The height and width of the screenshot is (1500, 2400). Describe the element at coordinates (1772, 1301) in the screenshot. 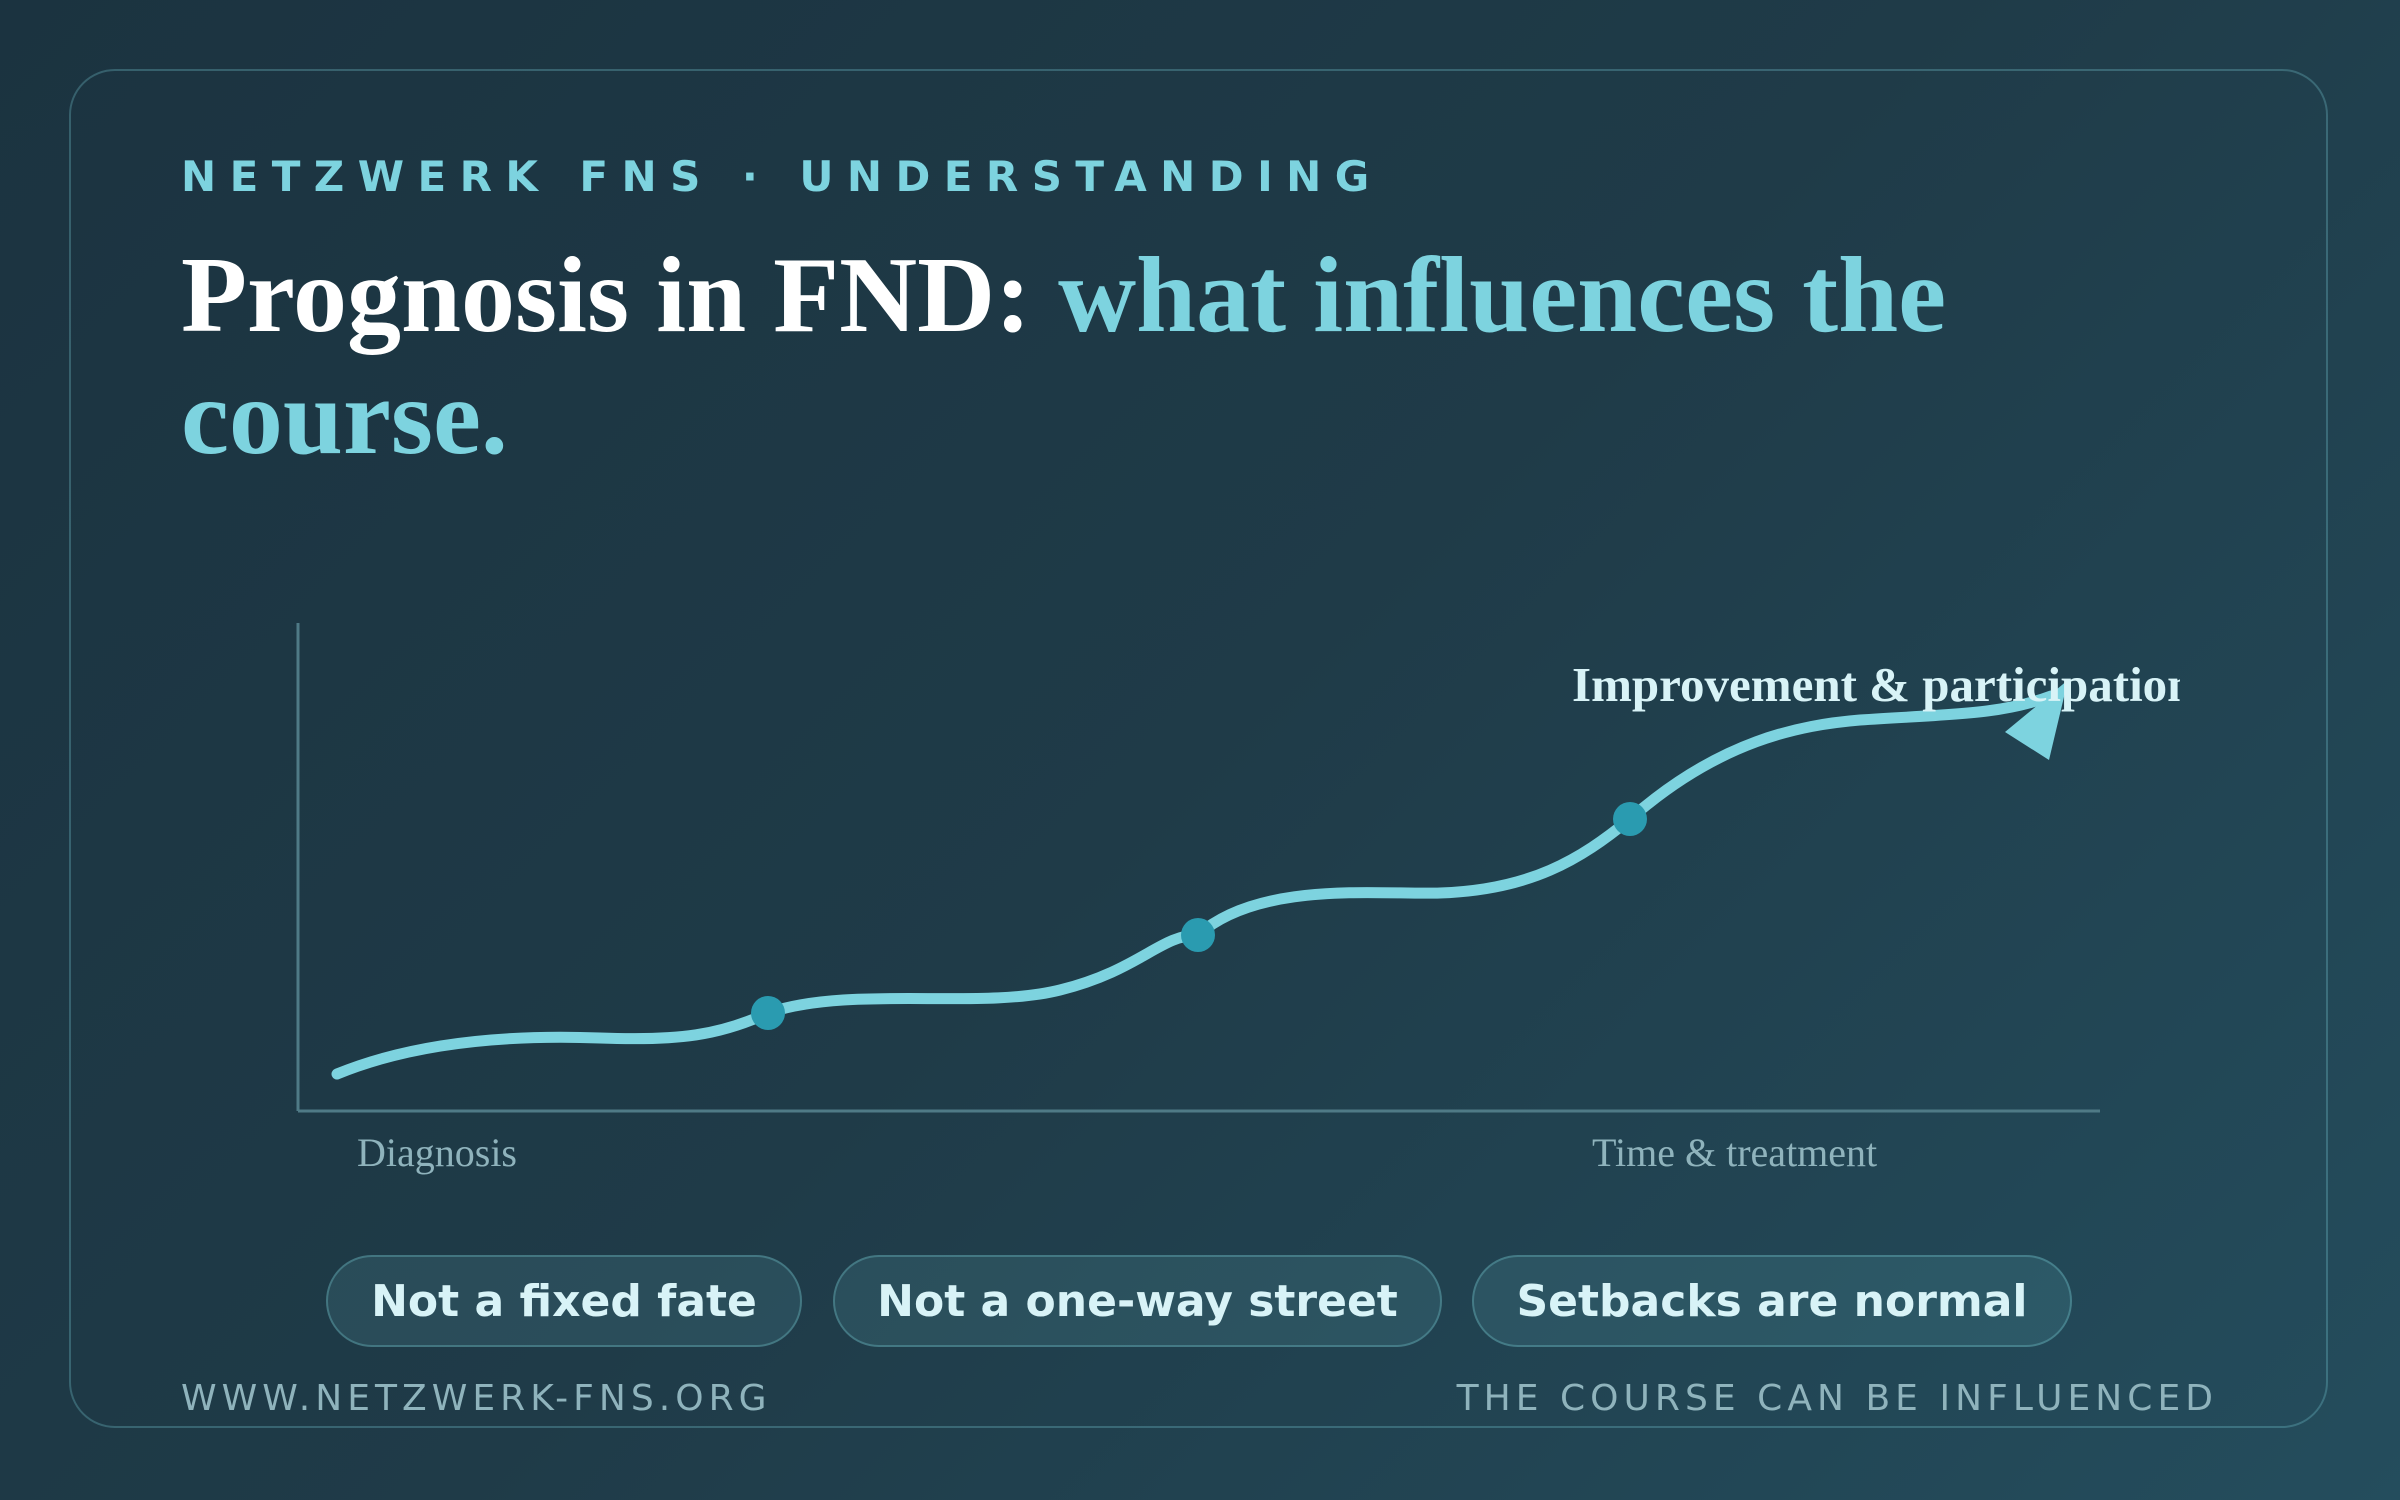

I see `pill: Setbacks are normal` at that location.